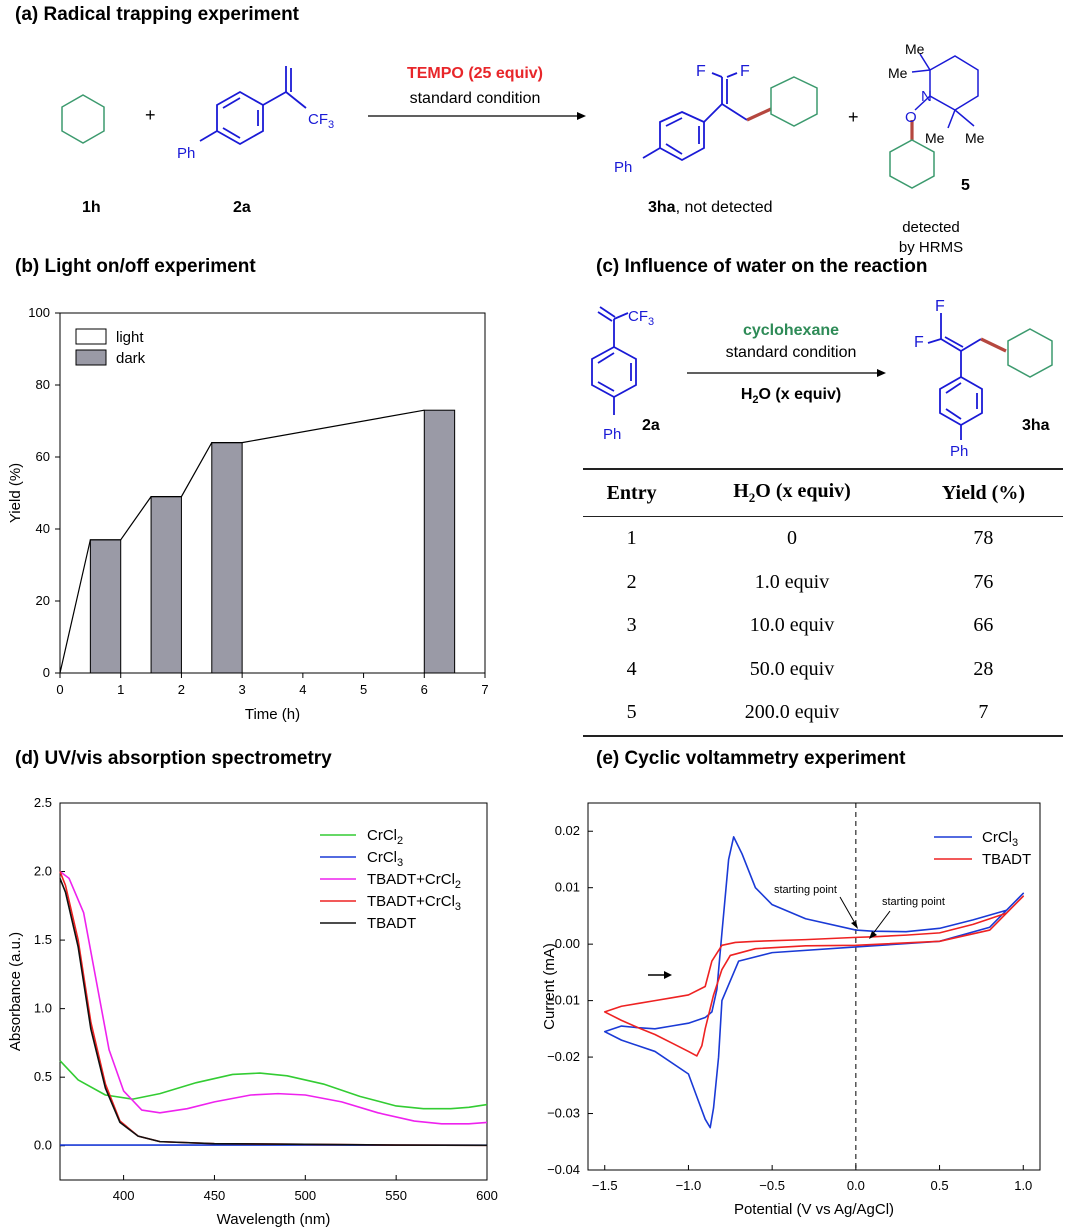 Image resolution: width=1080 pixels, height=1230 pixels. What do you see at coordinates (823, 714) in the screenshot?
I see `table-row: 5 200.0 equiv 7` at bounding box center [823, 714].